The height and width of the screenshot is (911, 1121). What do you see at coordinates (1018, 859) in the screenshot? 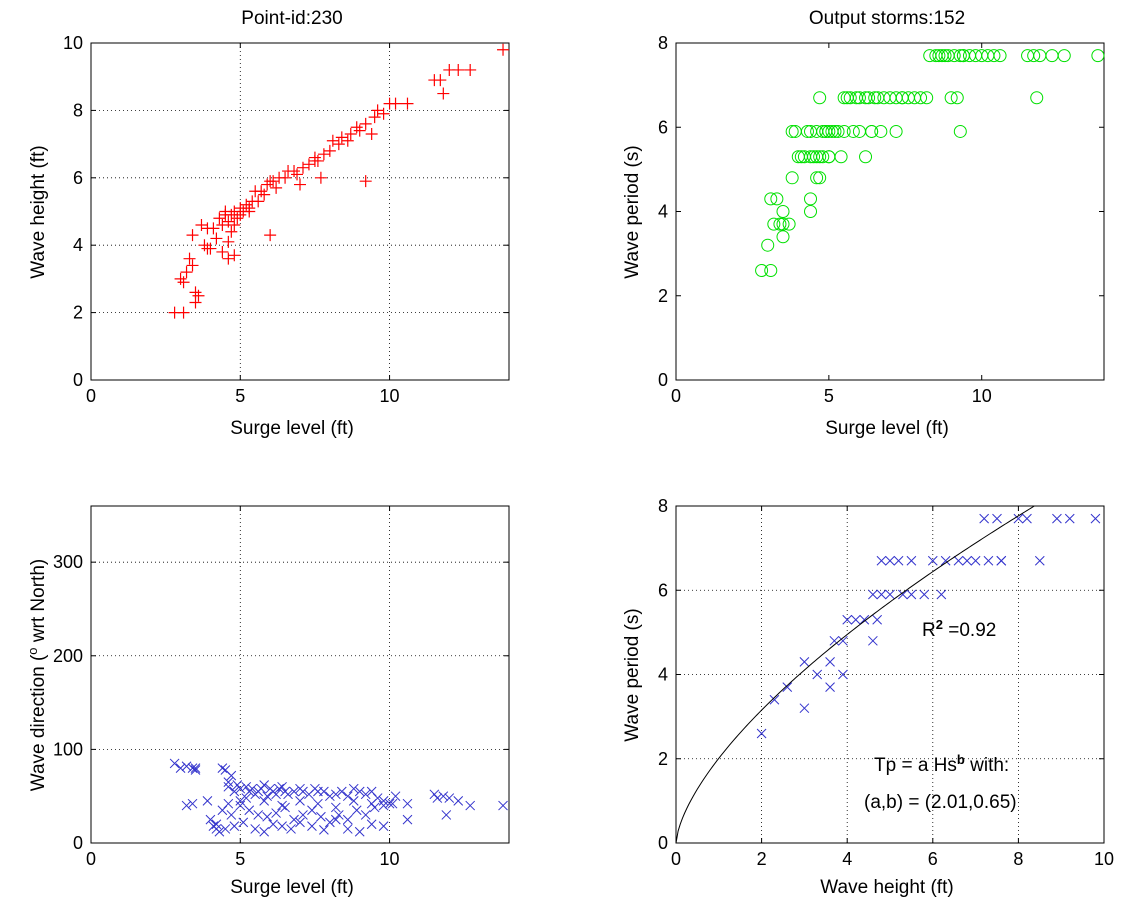
I see `x-tick-label: 8` at bounding box center [1018, 859].